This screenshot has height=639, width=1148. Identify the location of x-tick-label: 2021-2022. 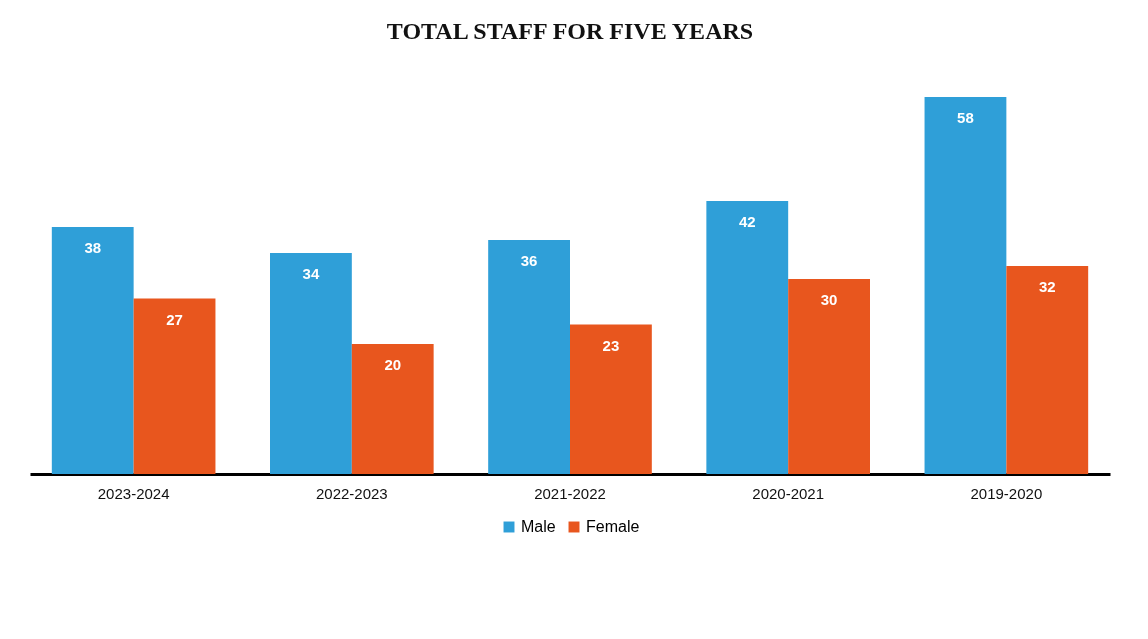
(570, 493).